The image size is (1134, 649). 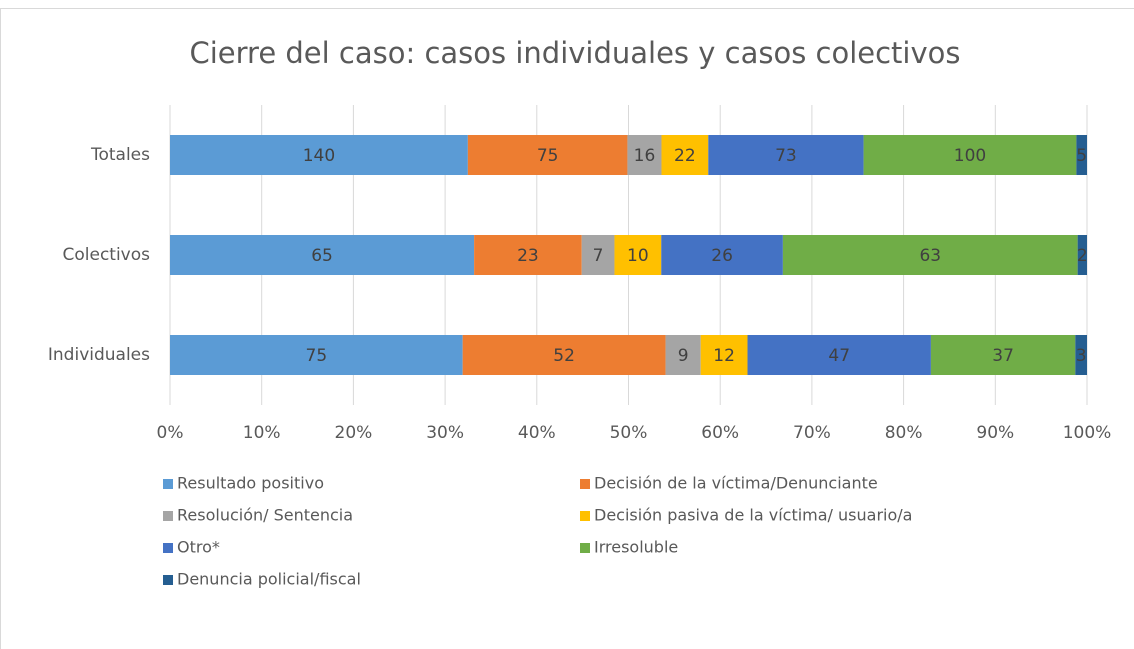 What do you see at coordinates (99, 355) in the screenshot?
I see `y-tick-label: Individuales` at bounding box center [99, 355].